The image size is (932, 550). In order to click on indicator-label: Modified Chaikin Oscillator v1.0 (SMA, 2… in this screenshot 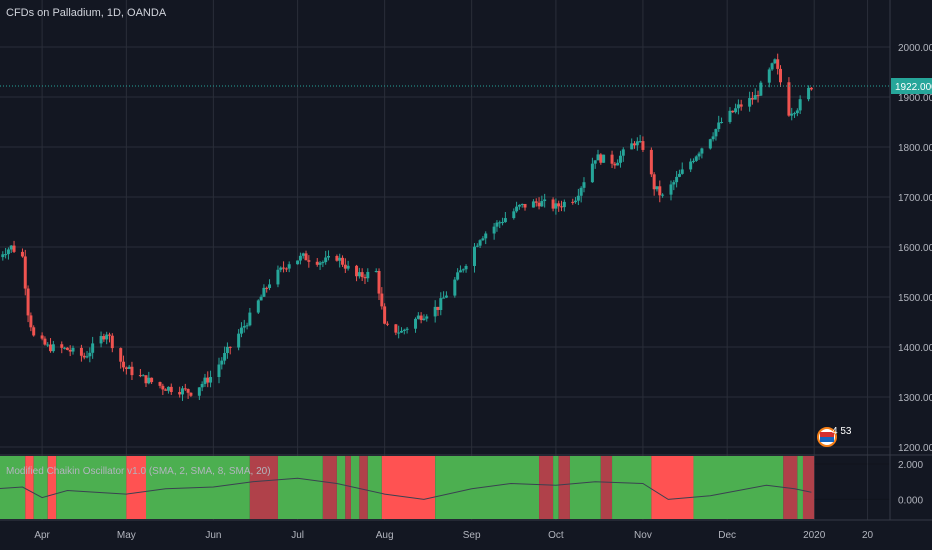, I will do `click(138, 471)`.